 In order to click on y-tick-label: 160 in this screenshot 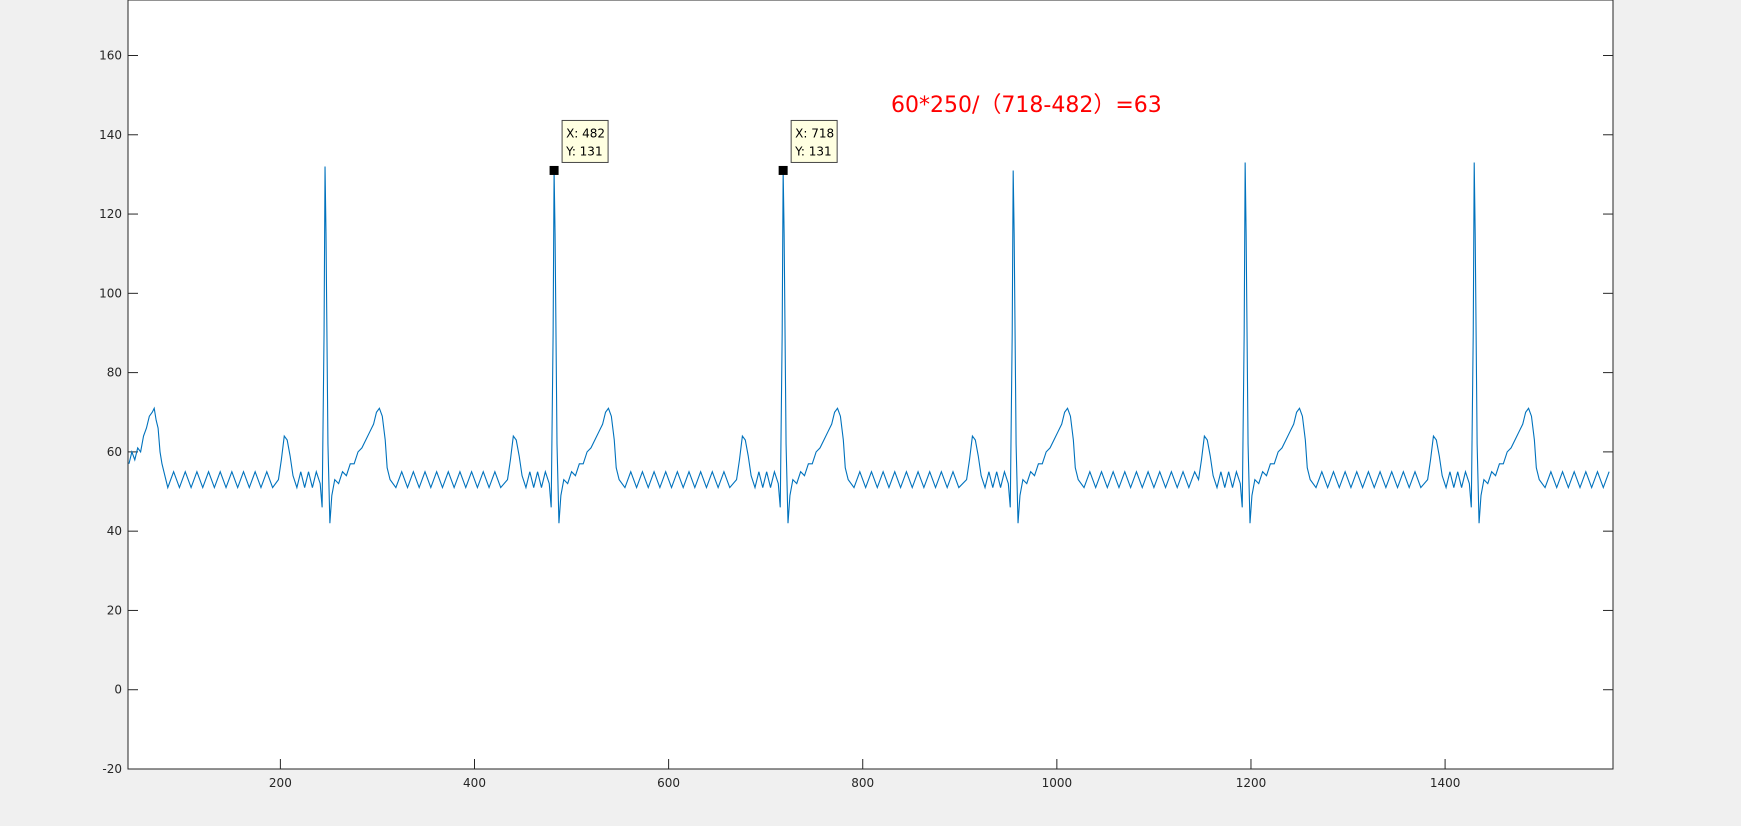, I will do `click(110, 55)`.